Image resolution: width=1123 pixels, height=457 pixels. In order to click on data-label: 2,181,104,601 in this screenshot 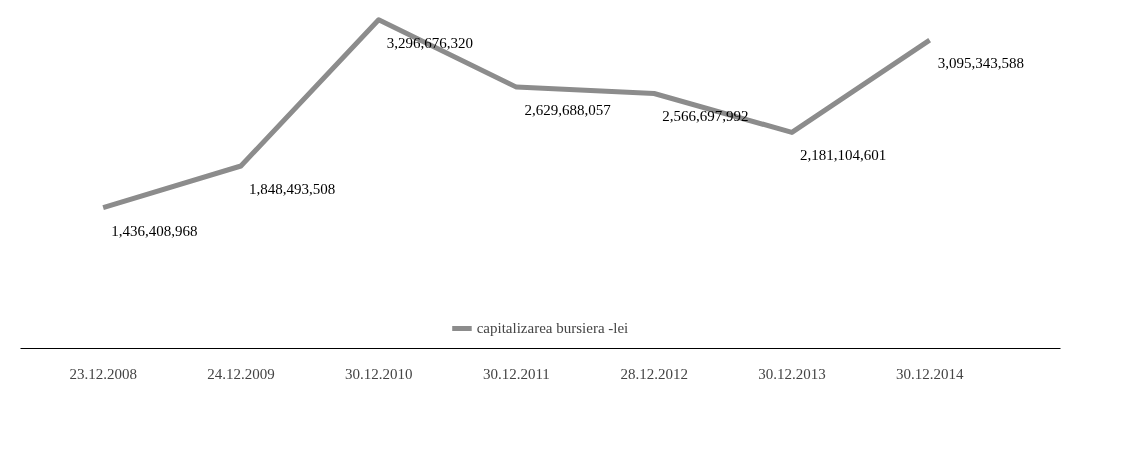, I will do `click(843, 155)`.